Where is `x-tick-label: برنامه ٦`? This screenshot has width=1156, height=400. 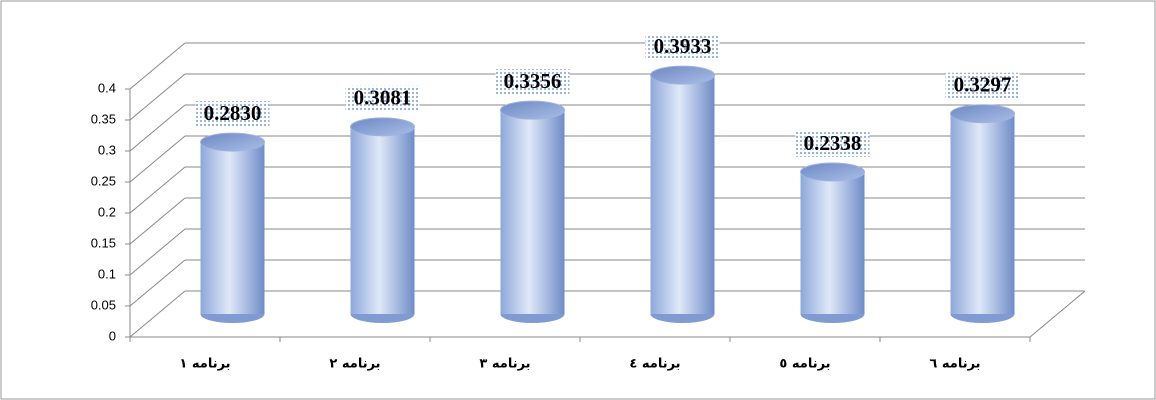
x-tick-label: برنامه ٦ is located at coordinates (954, 364).